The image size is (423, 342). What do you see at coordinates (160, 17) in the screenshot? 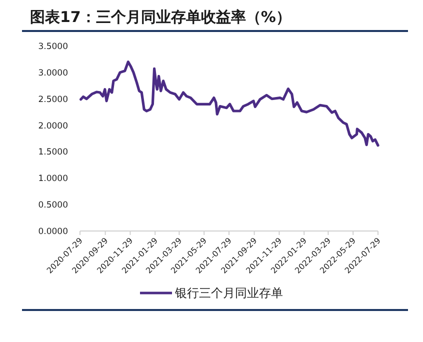
I see `title: 图表17：三个月同业存单收益率（%）` at bounding box center [160, 17].